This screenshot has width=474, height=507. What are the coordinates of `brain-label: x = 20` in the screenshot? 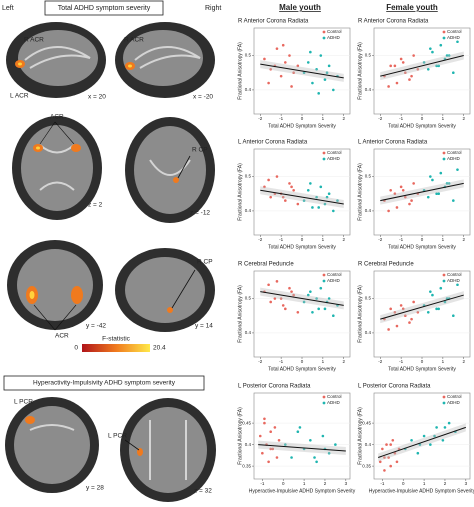 It's located at (97, 97).